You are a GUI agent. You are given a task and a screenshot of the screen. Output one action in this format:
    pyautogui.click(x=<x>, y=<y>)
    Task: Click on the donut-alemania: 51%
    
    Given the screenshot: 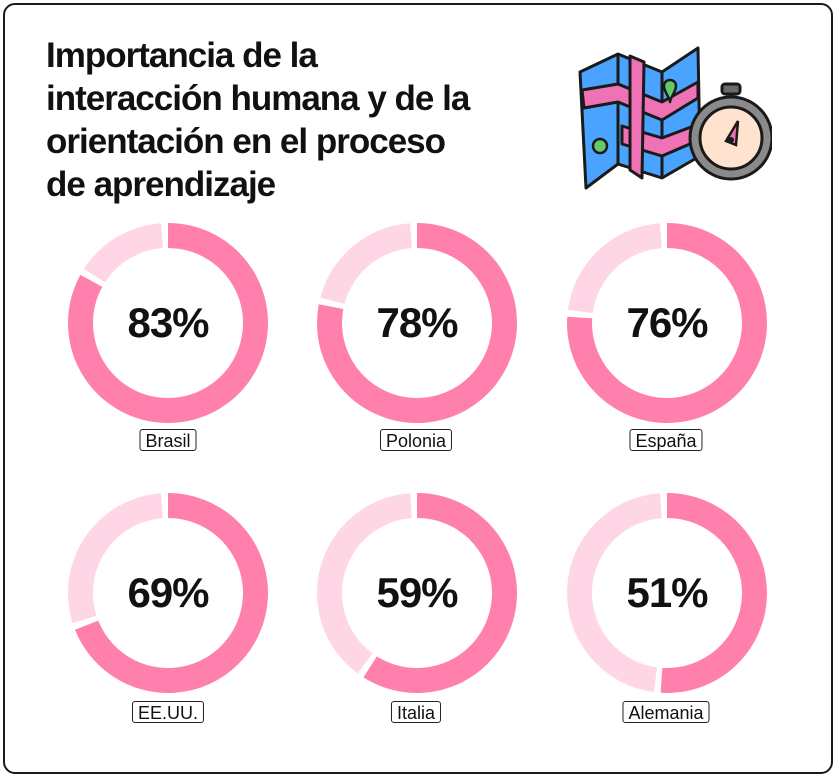 What is the action you would take?
    pyautogui.click(x=667, y=593)
    